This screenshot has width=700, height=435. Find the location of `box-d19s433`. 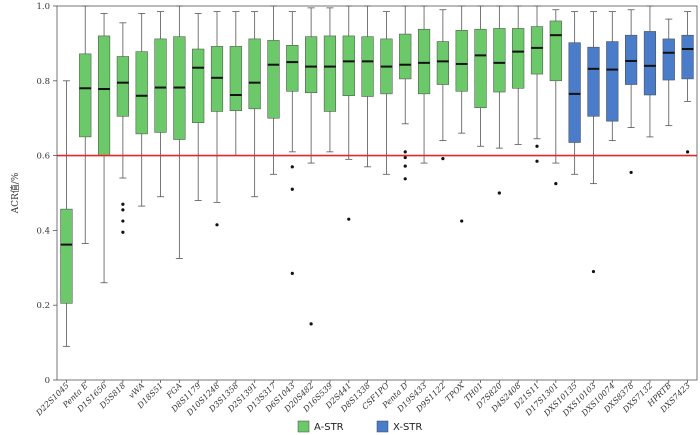

box-d19s433 is located at coordinates (424, 84).